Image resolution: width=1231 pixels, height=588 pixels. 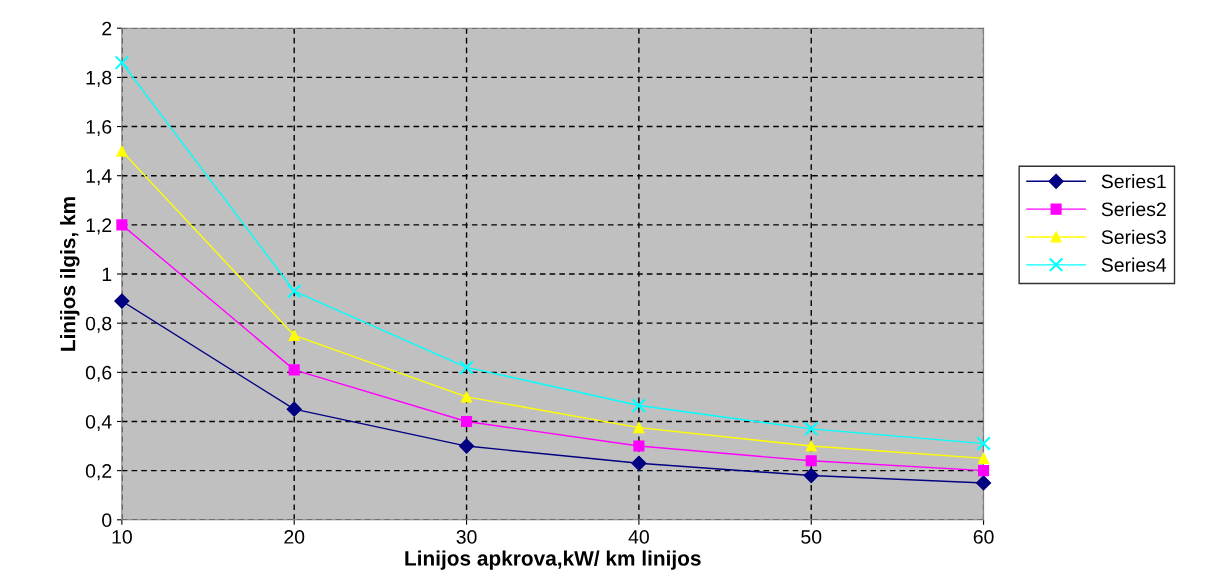 What do you see at coordinates (98, 423) in the screenshot?
I see `y-tick-label: 0,4` at bounding box center [98, 423].